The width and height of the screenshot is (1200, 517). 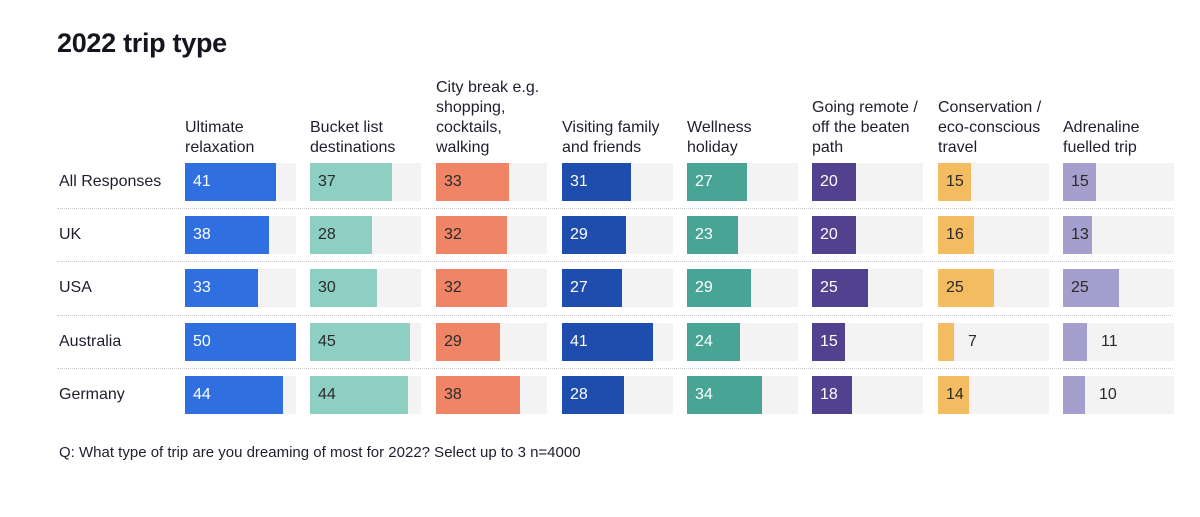 I want to click on data-label: 7, so click(x=972, y=341).